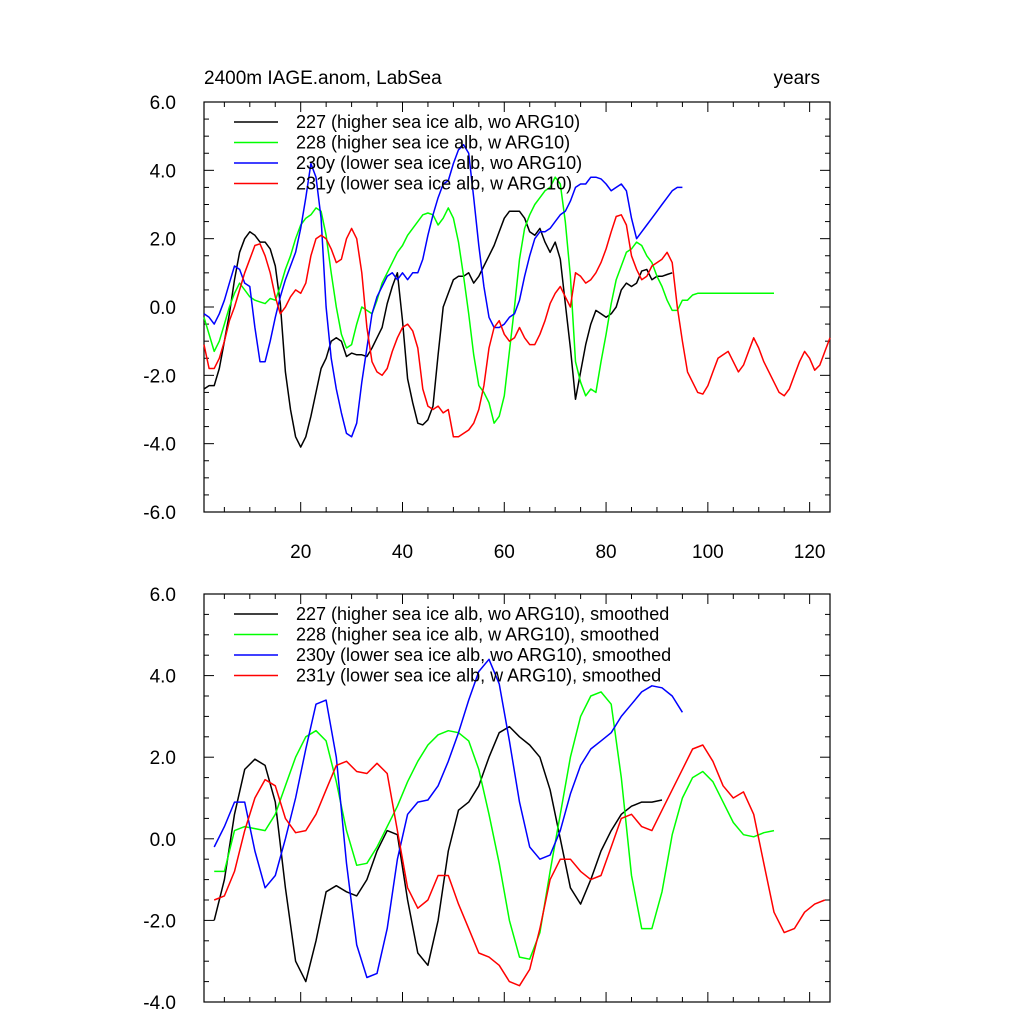  I want to click on legend-label-0: 227 (higher sea ice alb, wo ARG10), so click(438, 122).